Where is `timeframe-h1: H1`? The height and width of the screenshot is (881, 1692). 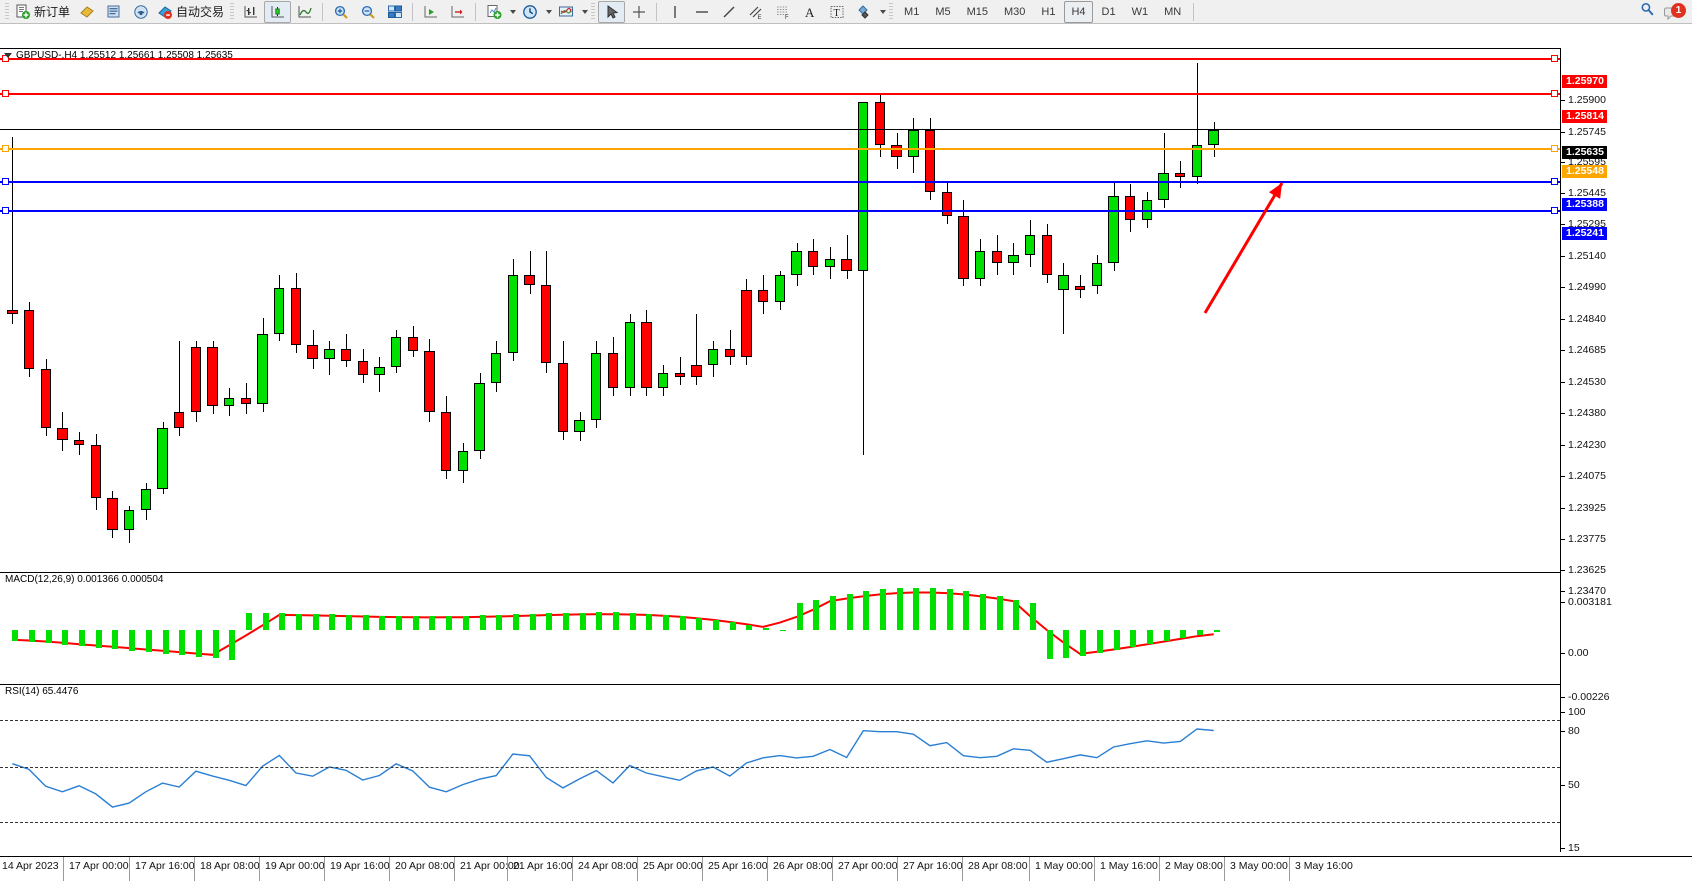 timeframe-h1: H1 is located at coordinates (1048, 11).